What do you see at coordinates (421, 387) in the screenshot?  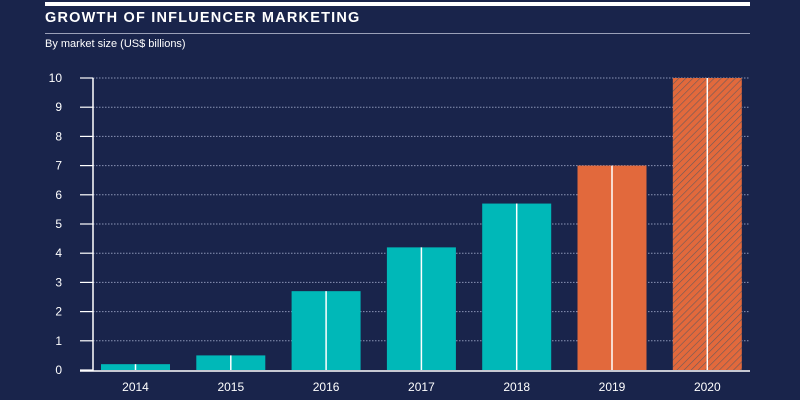 I see `x-tick-label: 2017` at bounding box center [421, 387].